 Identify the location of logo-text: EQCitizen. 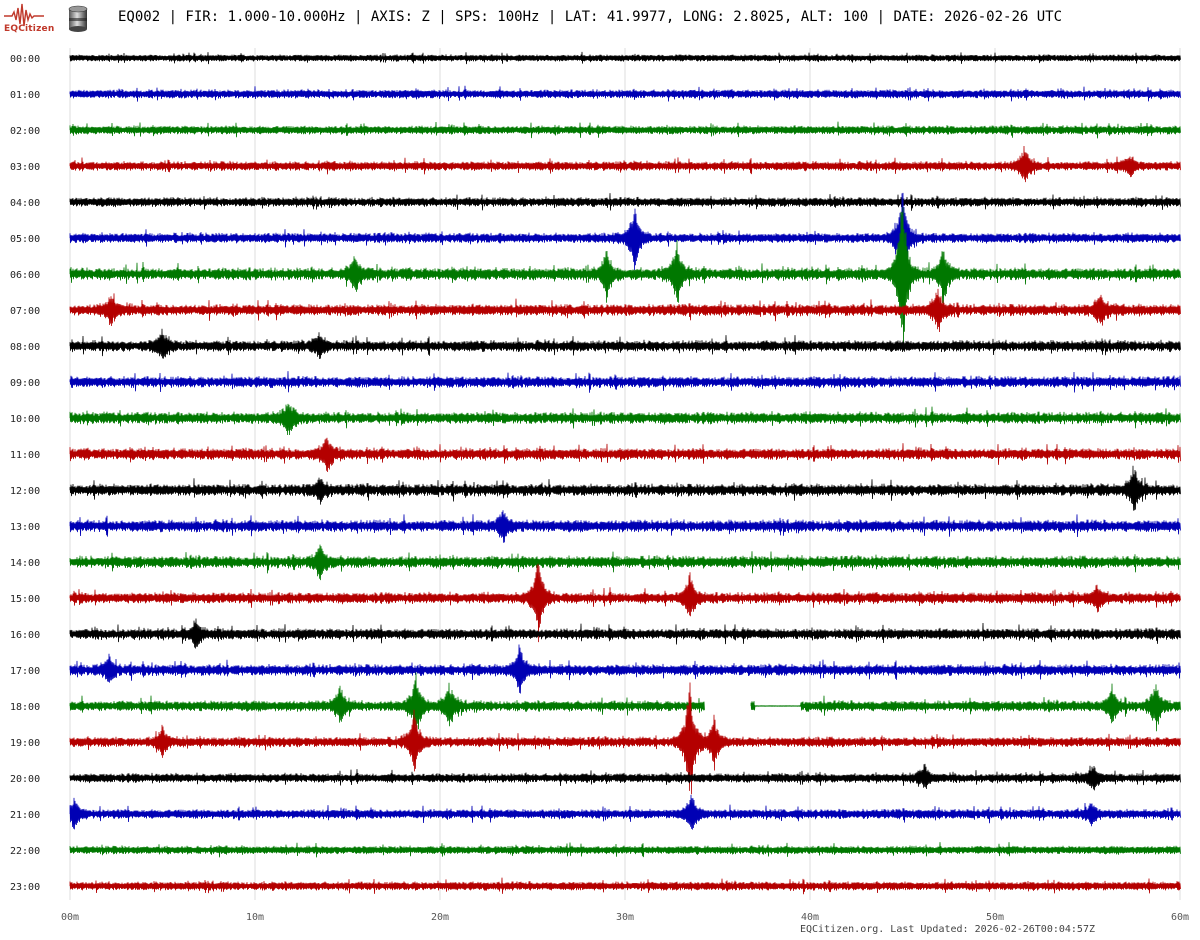
(29, 29).